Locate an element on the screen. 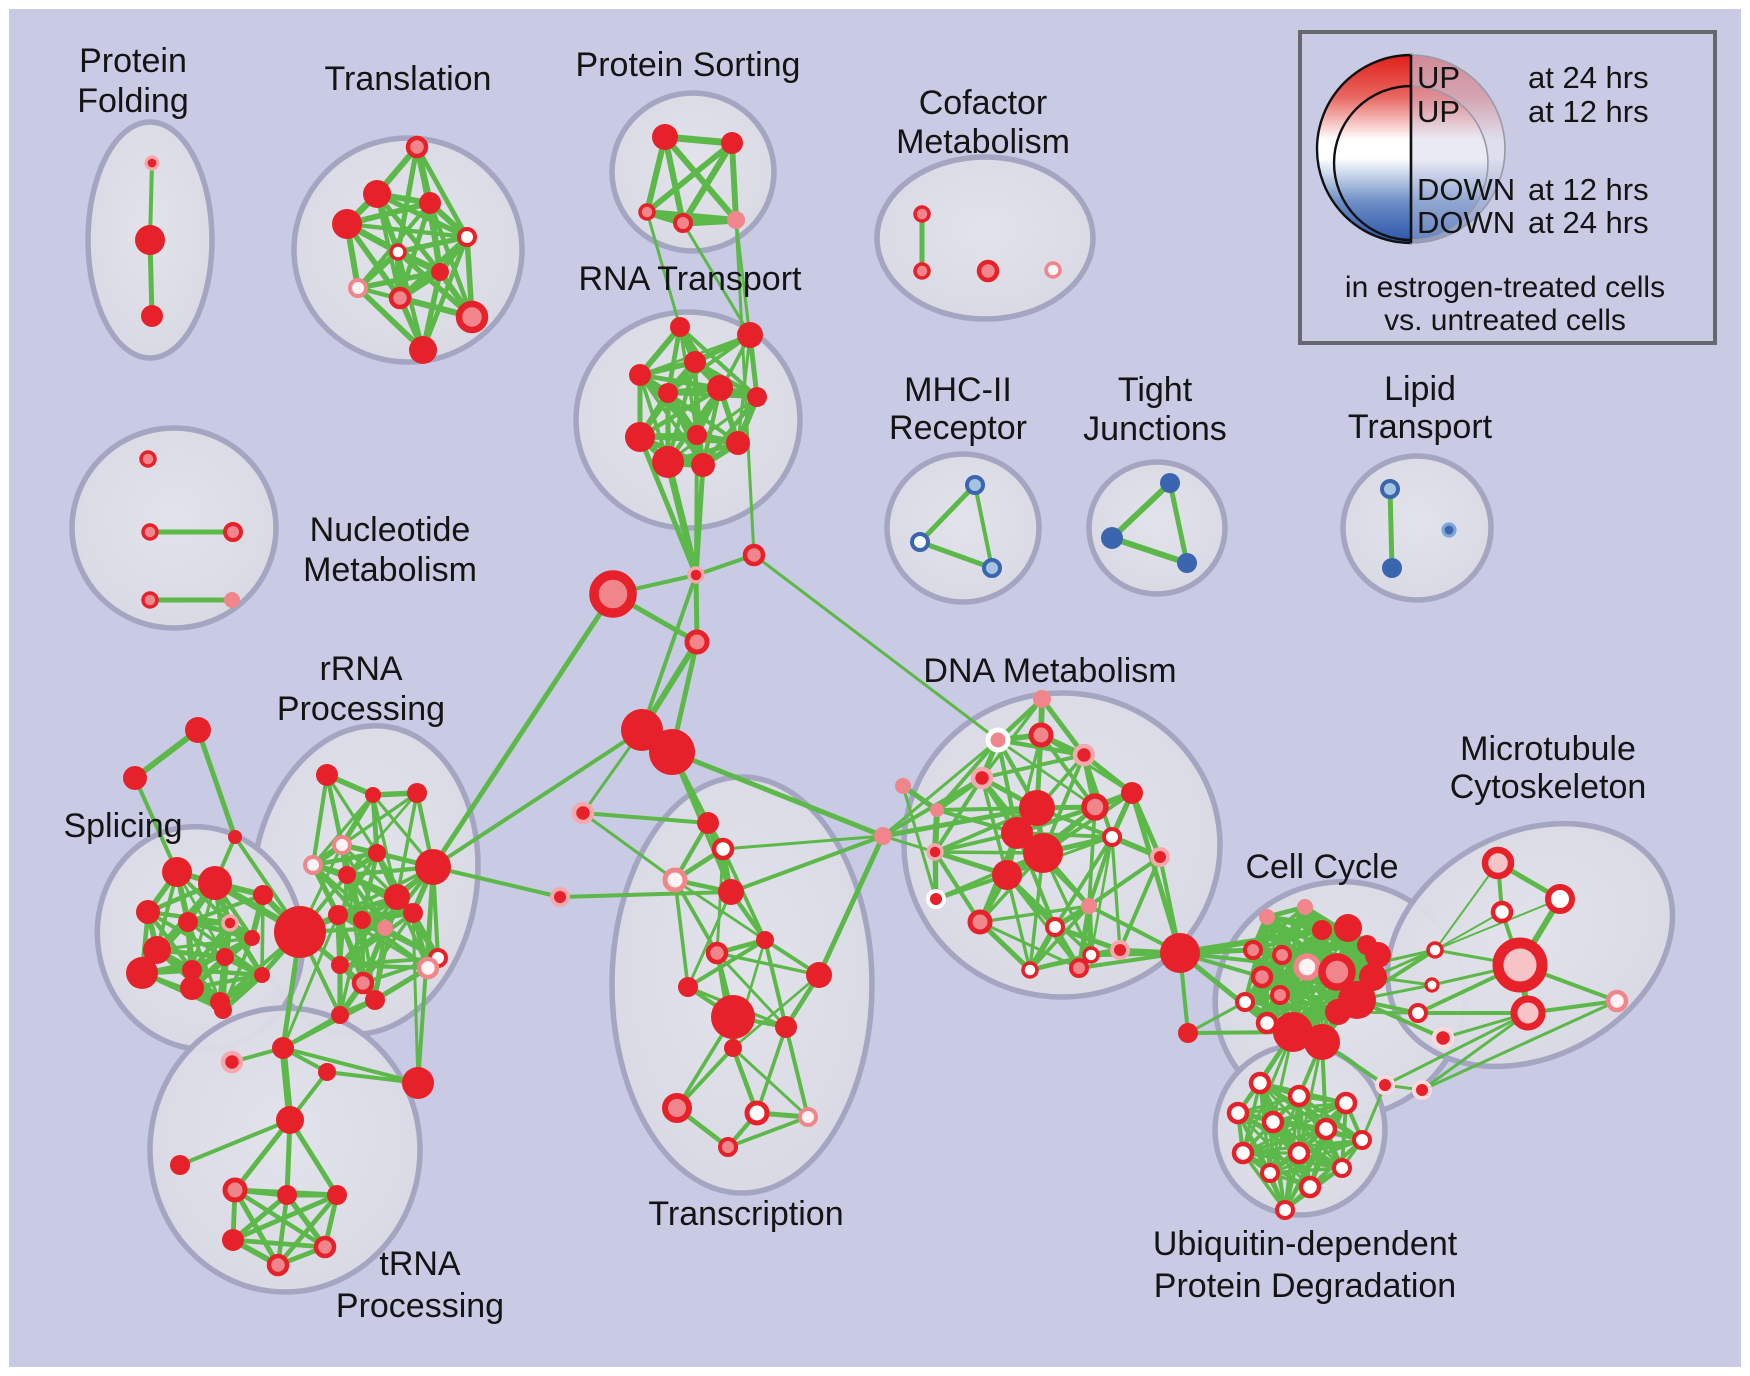 Image resolution: width=1750 pixels, height=1376 pixels. legend-footer-line: vs. untreated cells is located at coordinates (1505, 320).